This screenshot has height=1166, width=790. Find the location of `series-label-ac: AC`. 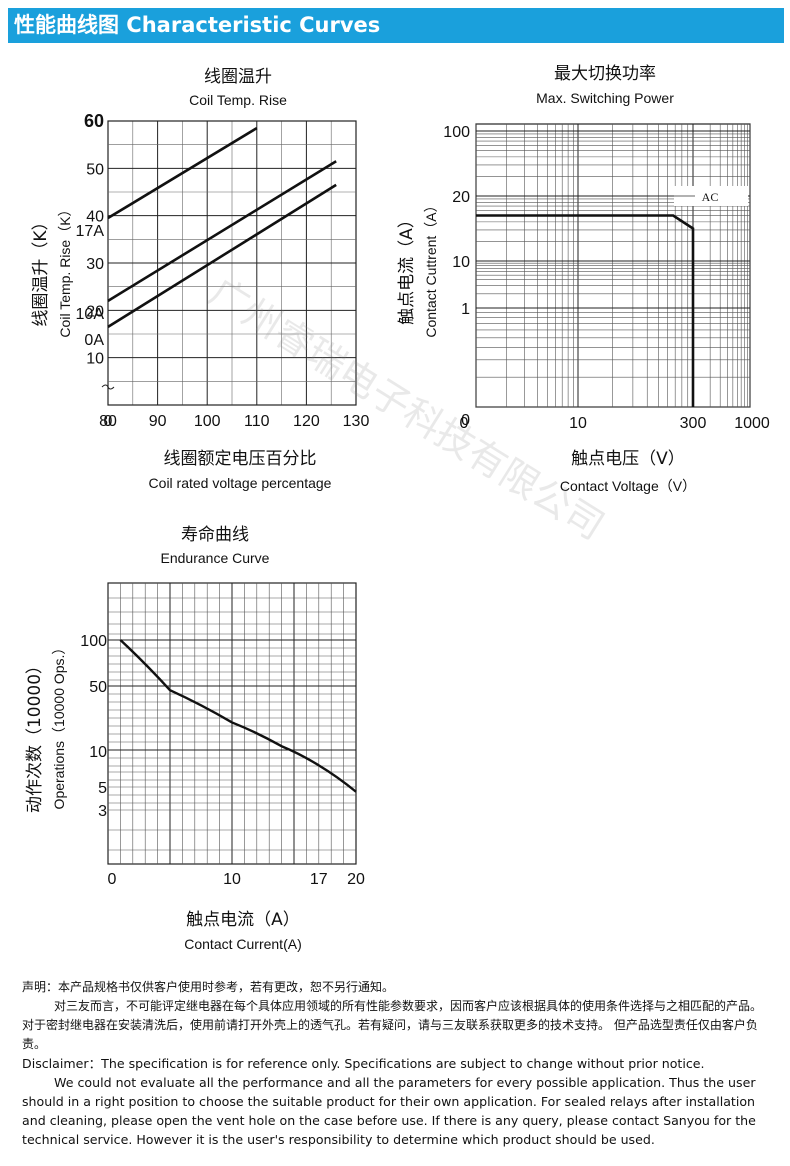

series-label-ac: AC is located at coordinates (710, 197).